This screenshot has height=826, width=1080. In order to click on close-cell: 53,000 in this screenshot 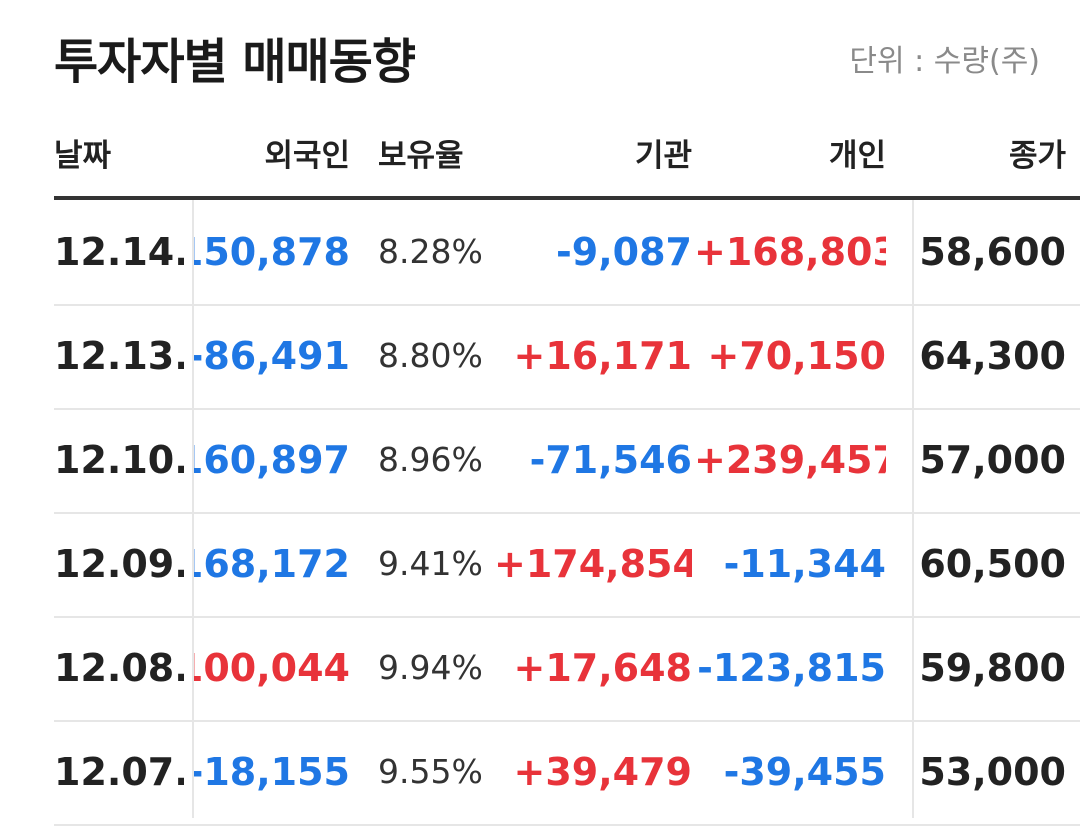, I will do `click(992, 772)`.